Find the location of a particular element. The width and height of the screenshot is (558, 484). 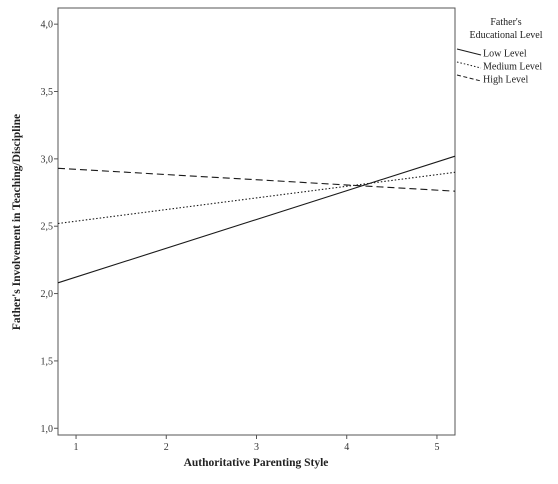

legend-swatch-dotted is located at coordinates (469, 65).